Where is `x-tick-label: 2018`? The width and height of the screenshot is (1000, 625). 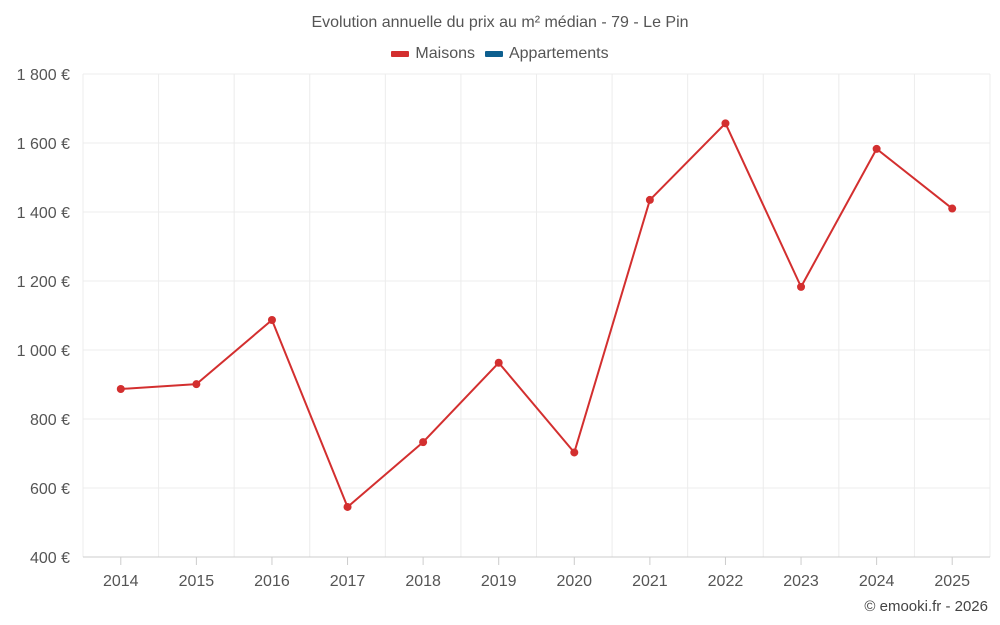
x-tick-label: 2018 is located at coordinates (423, 581).